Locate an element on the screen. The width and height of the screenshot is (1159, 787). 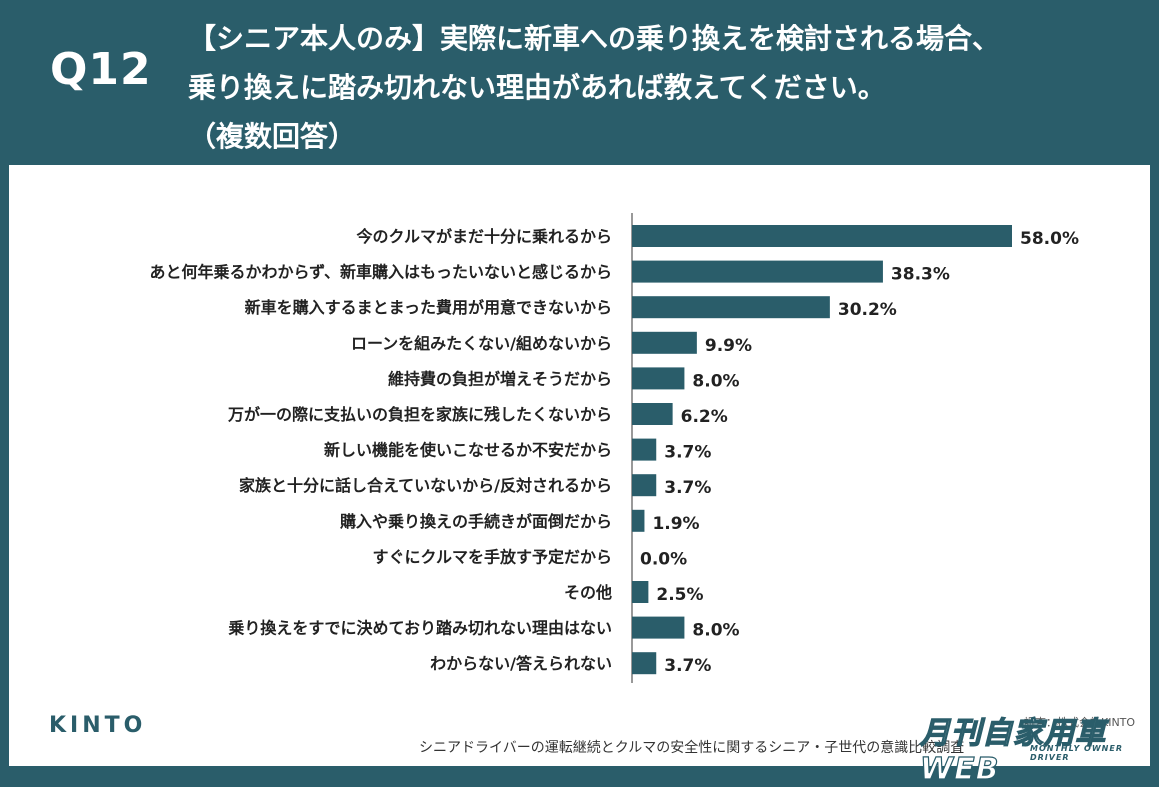
value-label: 6.2% is located at coordinates (704, 417).